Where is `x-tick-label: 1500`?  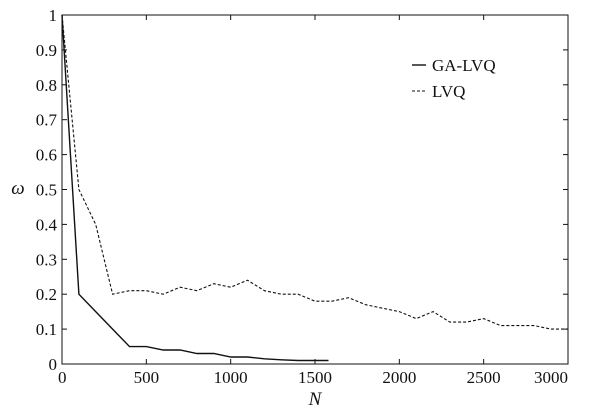 x-tick-label: 1500 is located at coordinates (315, 377).